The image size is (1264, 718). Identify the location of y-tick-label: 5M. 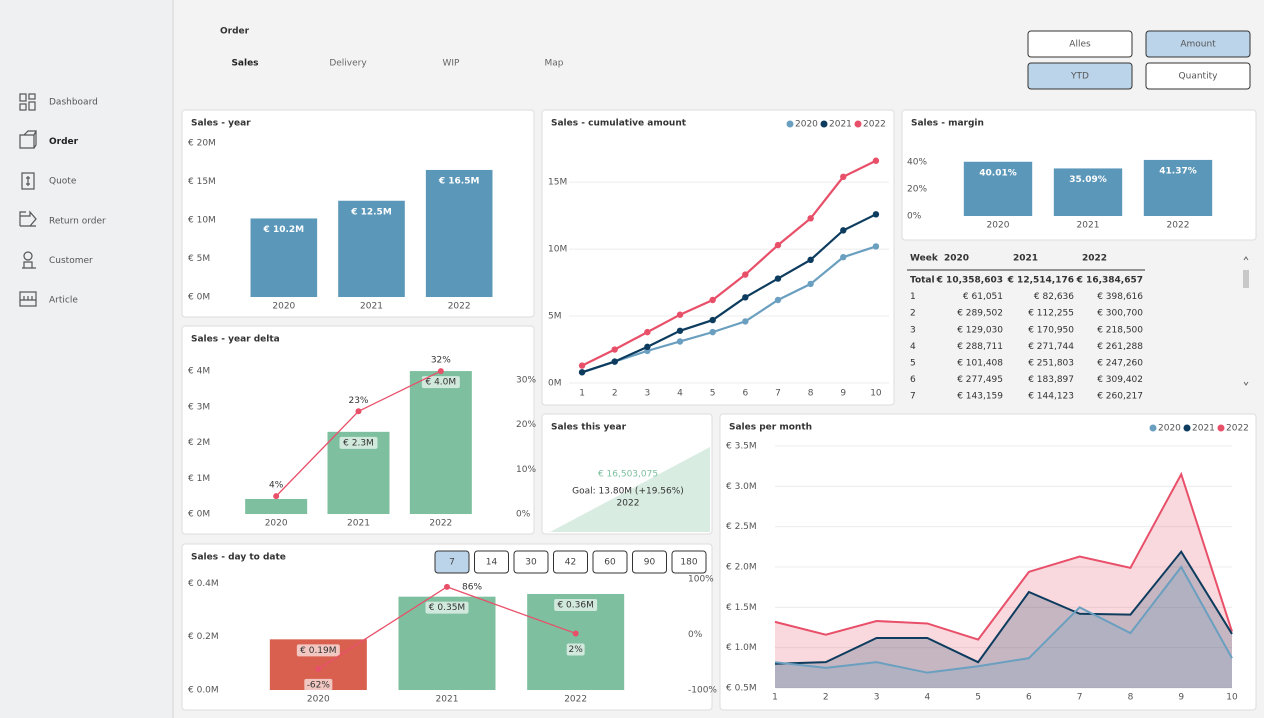
(555, 317).